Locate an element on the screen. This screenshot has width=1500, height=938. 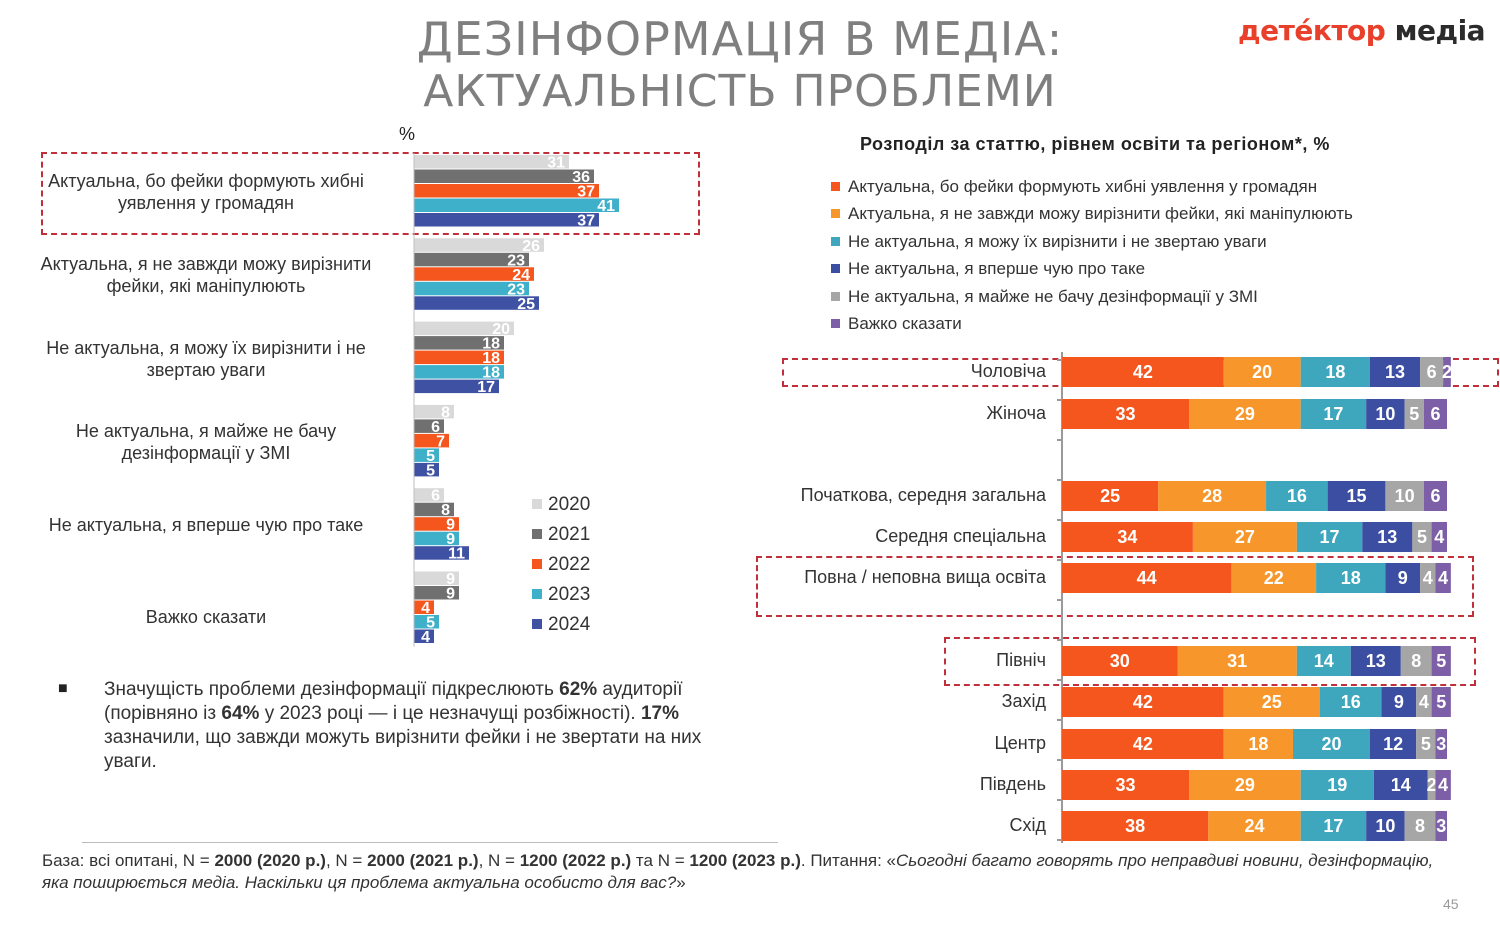
highlight-box-north is located at coordinates (1210, 661).